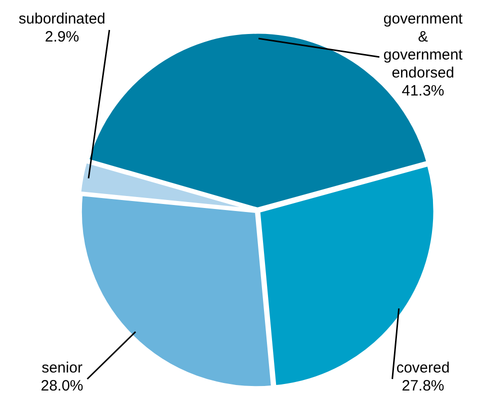  I want to click on slice-label: covered, so click(423, 368).